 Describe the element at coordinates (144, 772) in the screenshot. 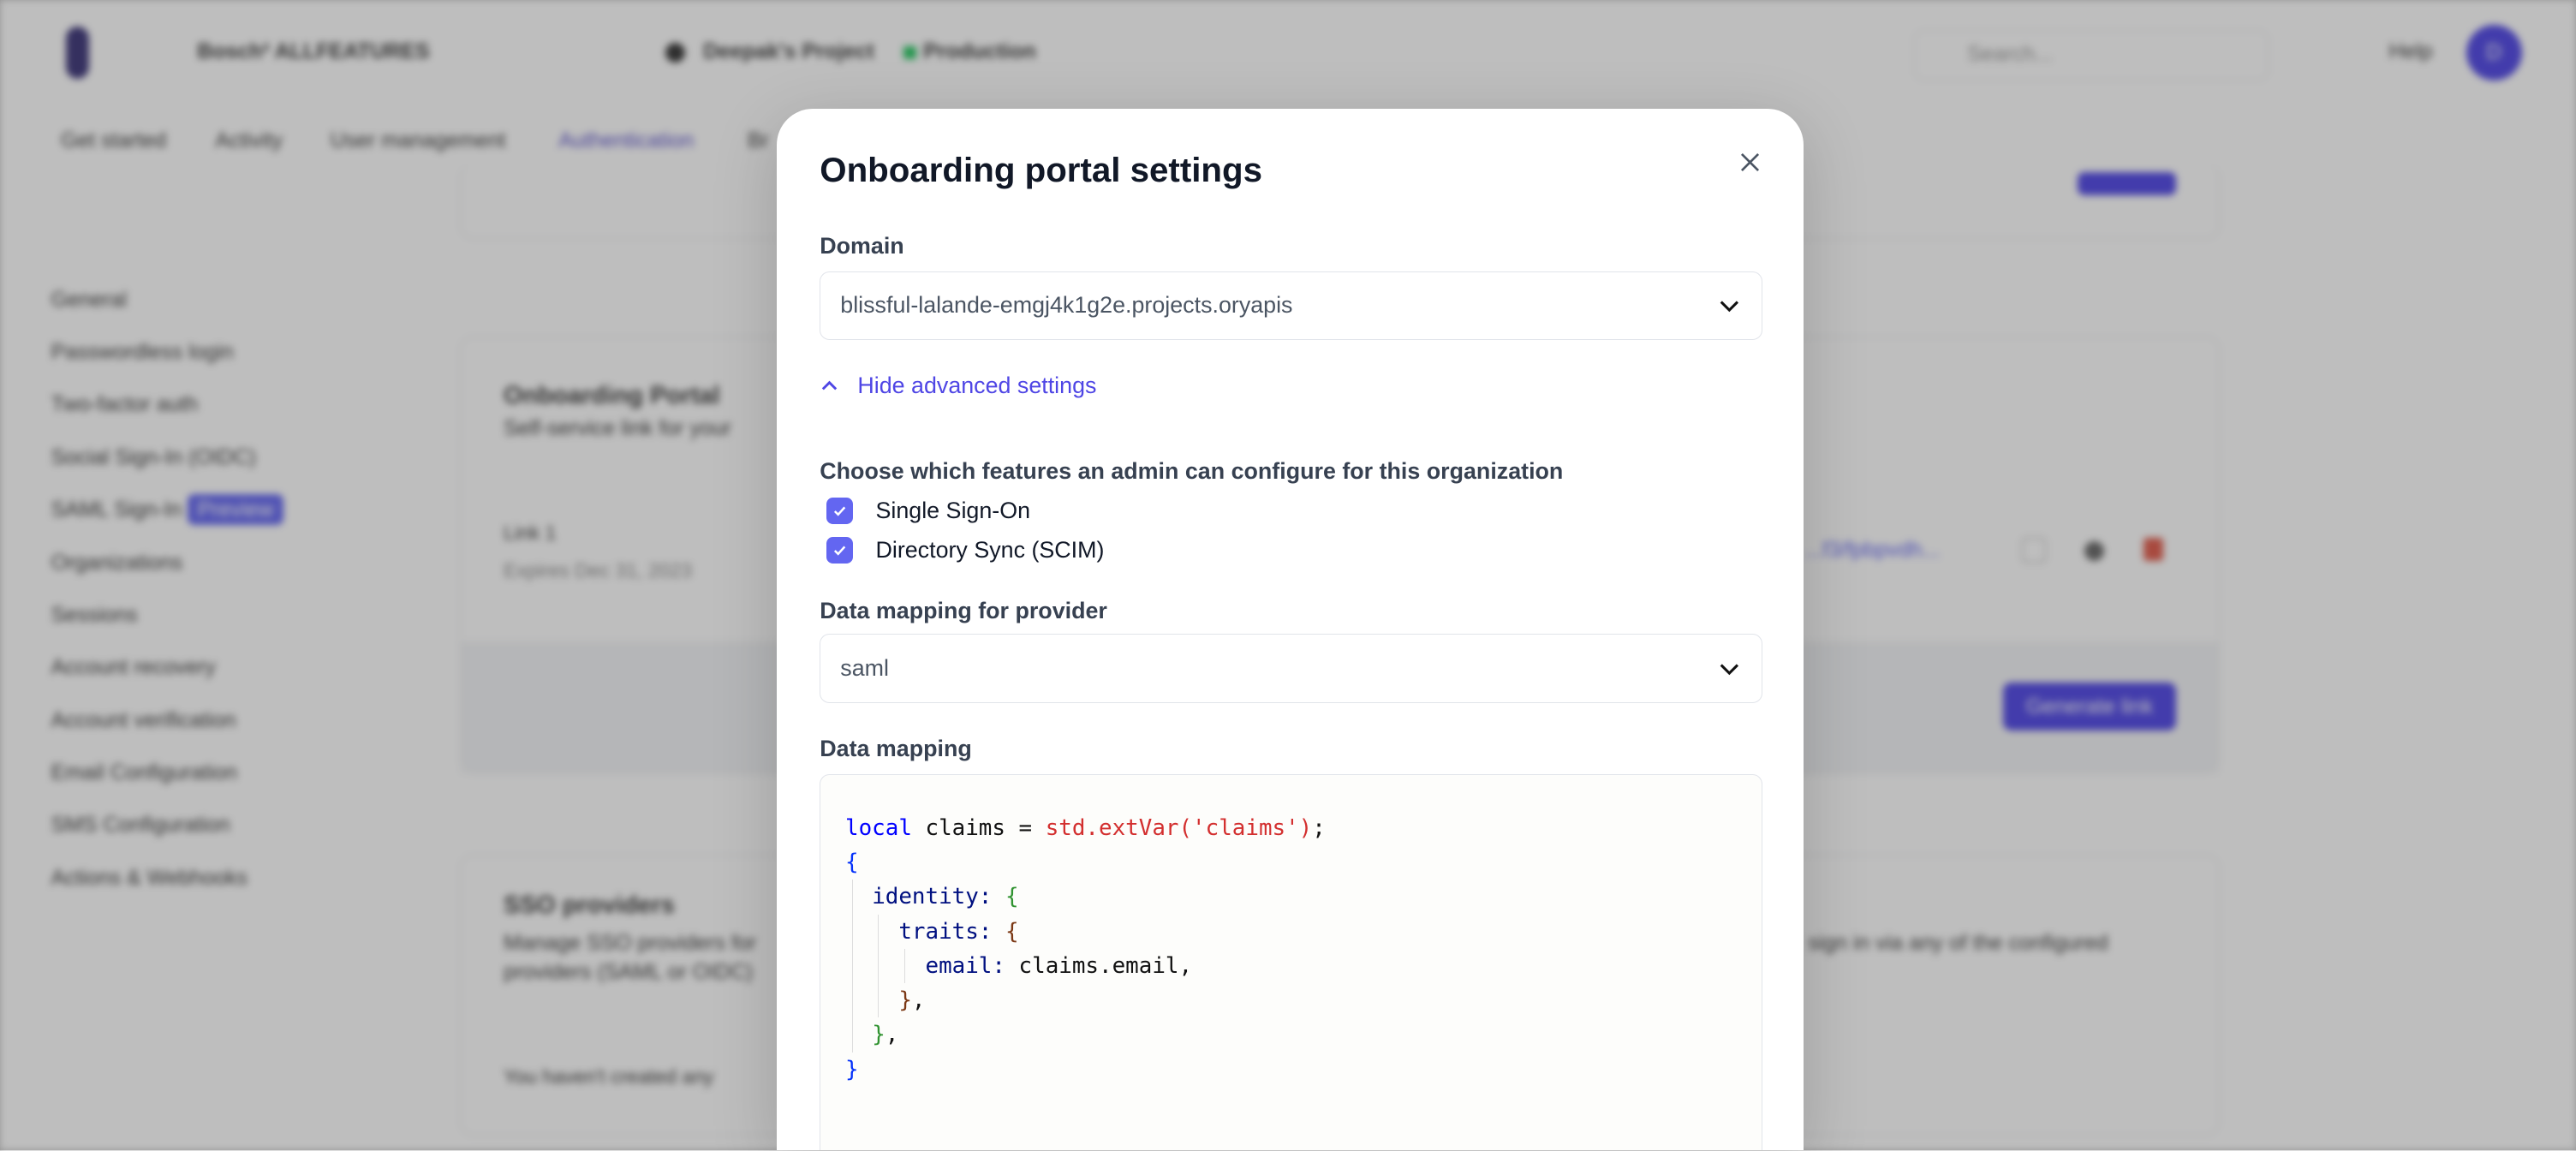

I see `sidebar-item: Email Configuration` at that location.